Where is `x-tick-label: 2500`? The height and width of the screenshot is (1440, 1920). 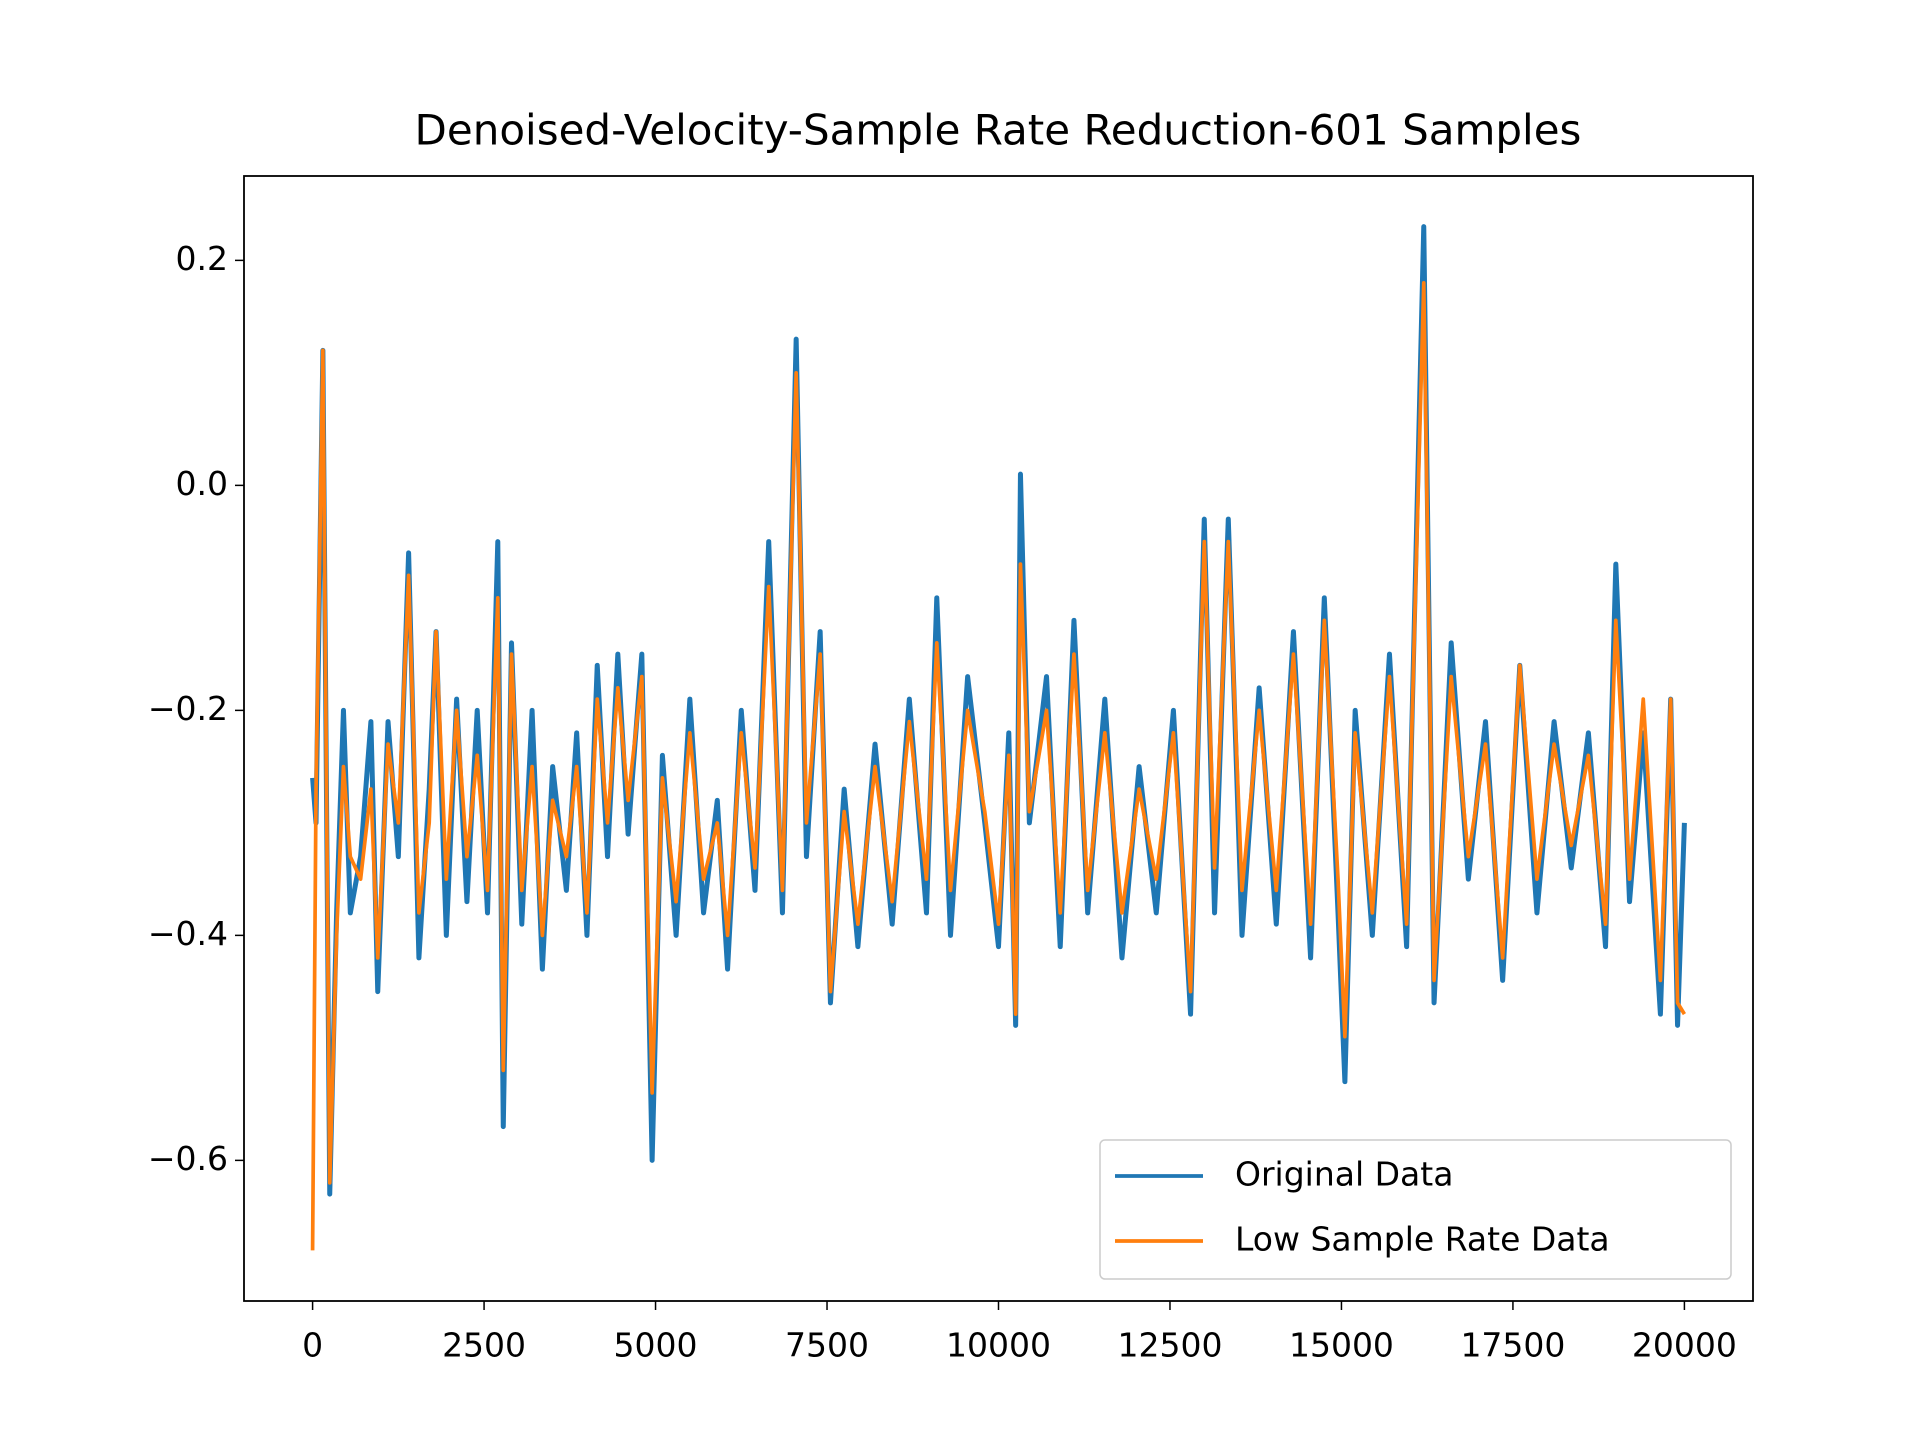 x-tick-label: 2500 is located at coordinates (484, 1345).